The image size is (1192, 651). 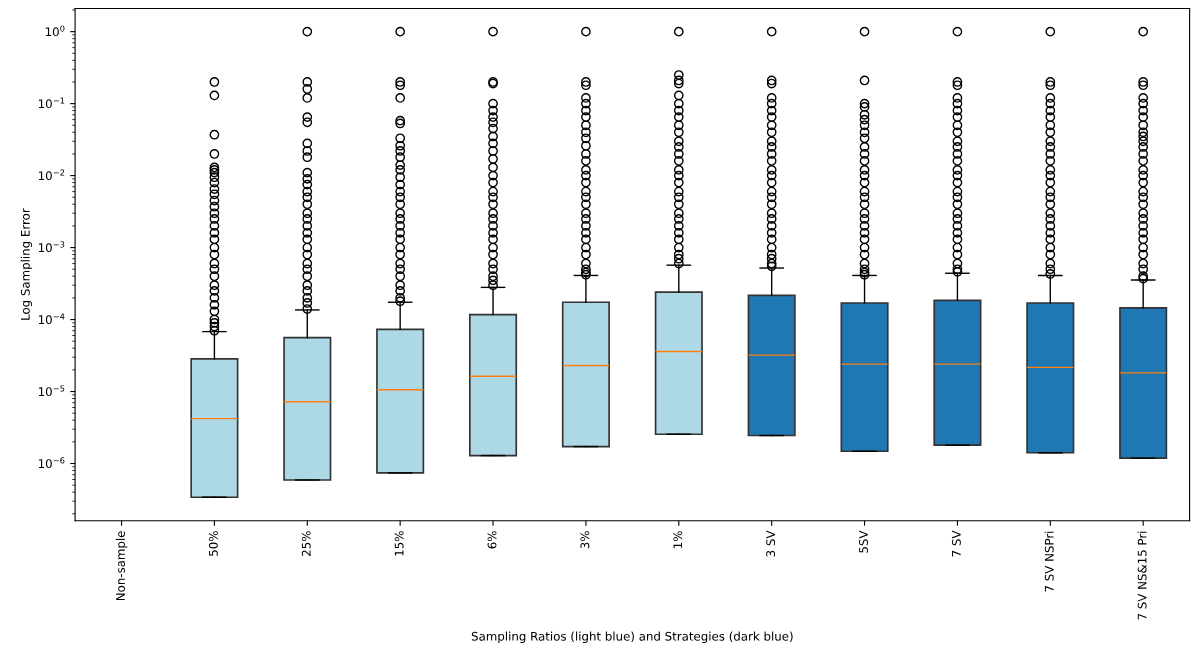 What do you see at coordinates (306, 543) in the screenshot?
I see `x-tick-label: 25%` at bounding box center [306, 543].